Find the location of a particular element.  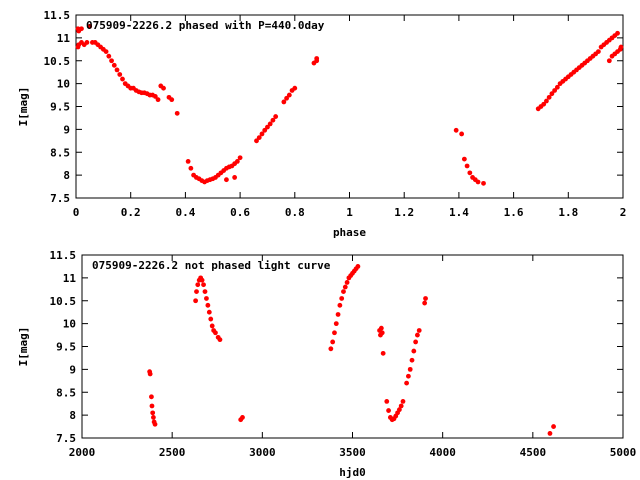

y-tick-label: 11 is located at coordinates (70, 278).